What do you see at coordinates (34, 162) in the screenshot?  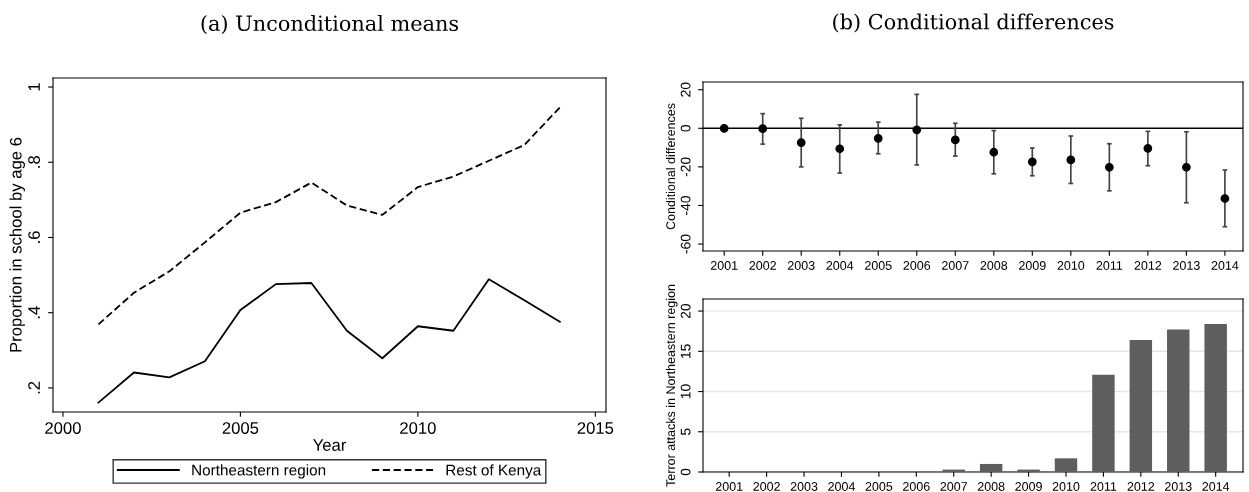 I see `y-tick-label: .8` at bounding box center [34, 162].